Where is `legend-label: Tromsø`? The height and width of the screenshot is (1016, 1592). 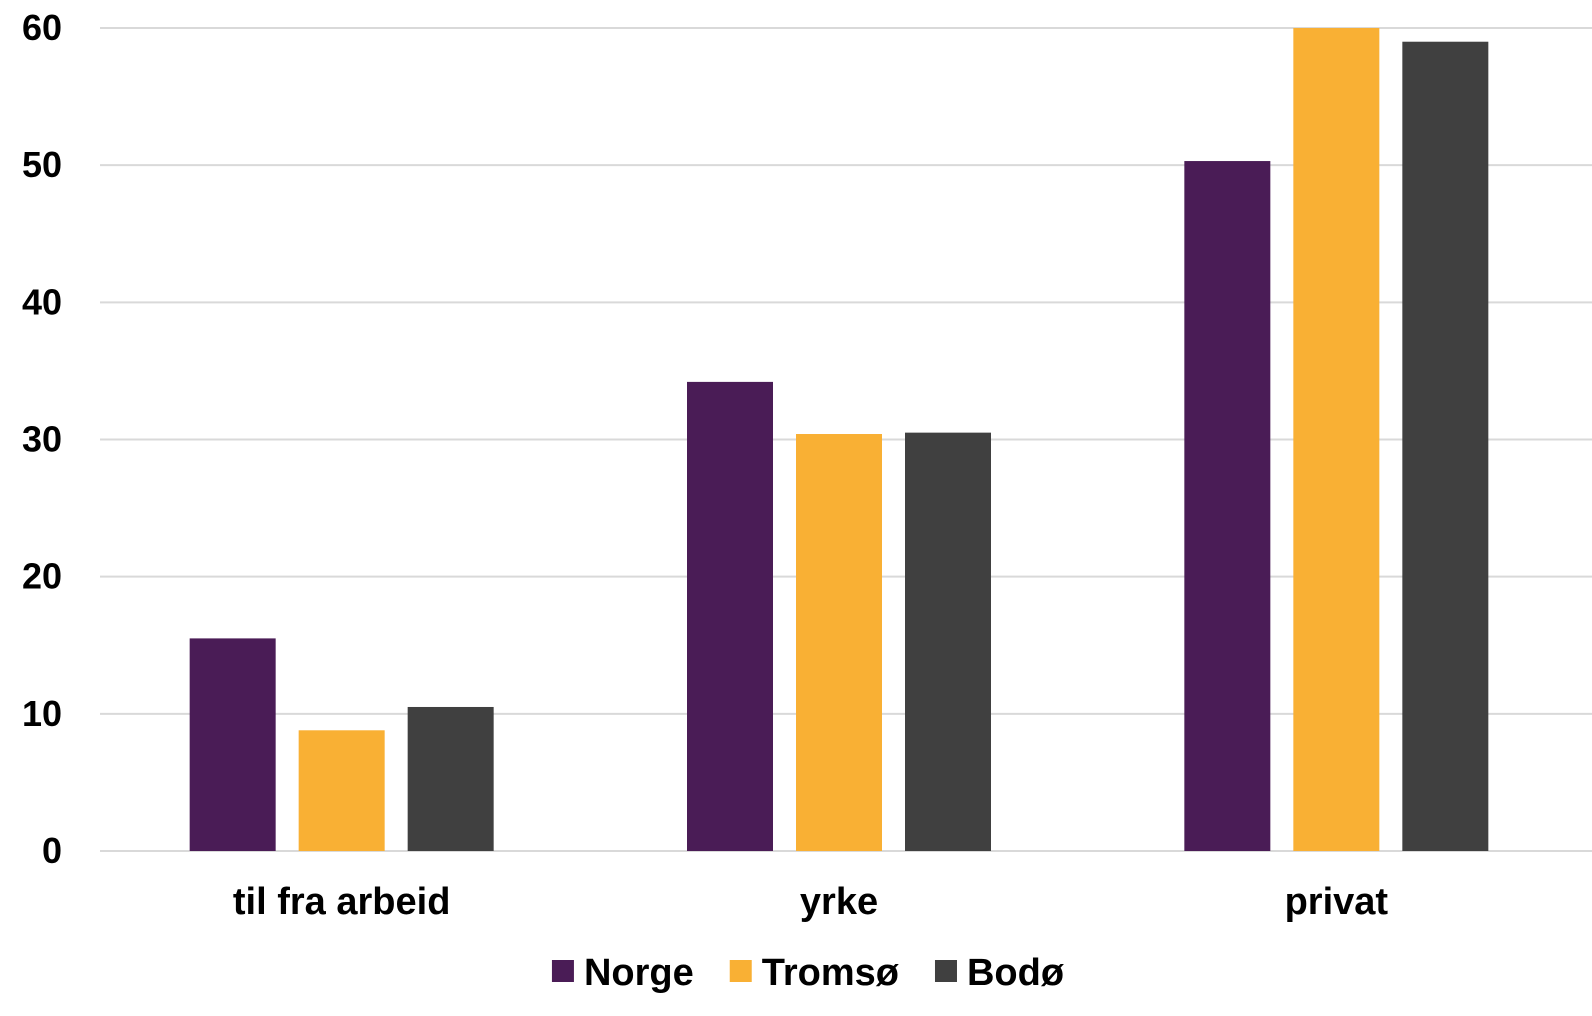 legend-label: Tromsø is located at coordinates (831, 973).